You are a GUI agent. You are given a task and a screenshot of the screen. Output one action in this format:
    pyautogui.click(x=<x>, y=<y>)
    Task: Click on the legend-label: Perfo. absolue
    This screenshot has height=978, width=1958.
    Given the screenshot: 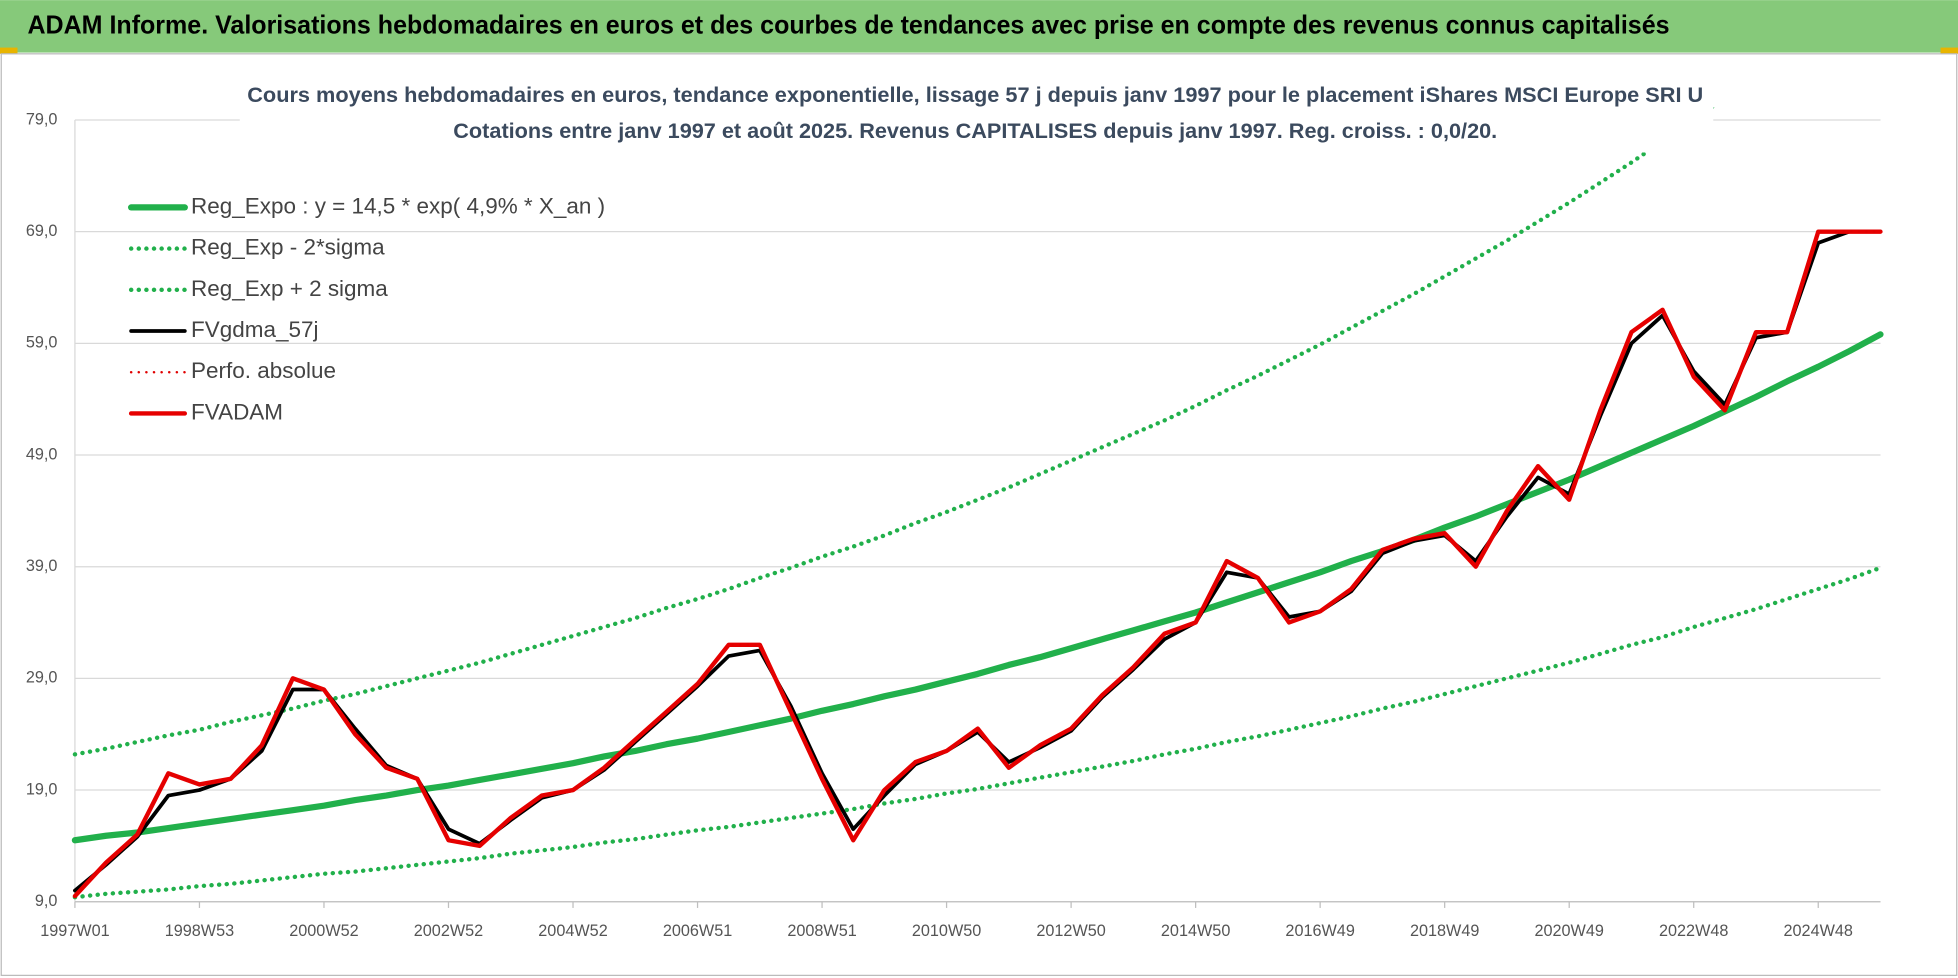 What is the action you would take?
    pyautogui.click(x=263, y=370)
    